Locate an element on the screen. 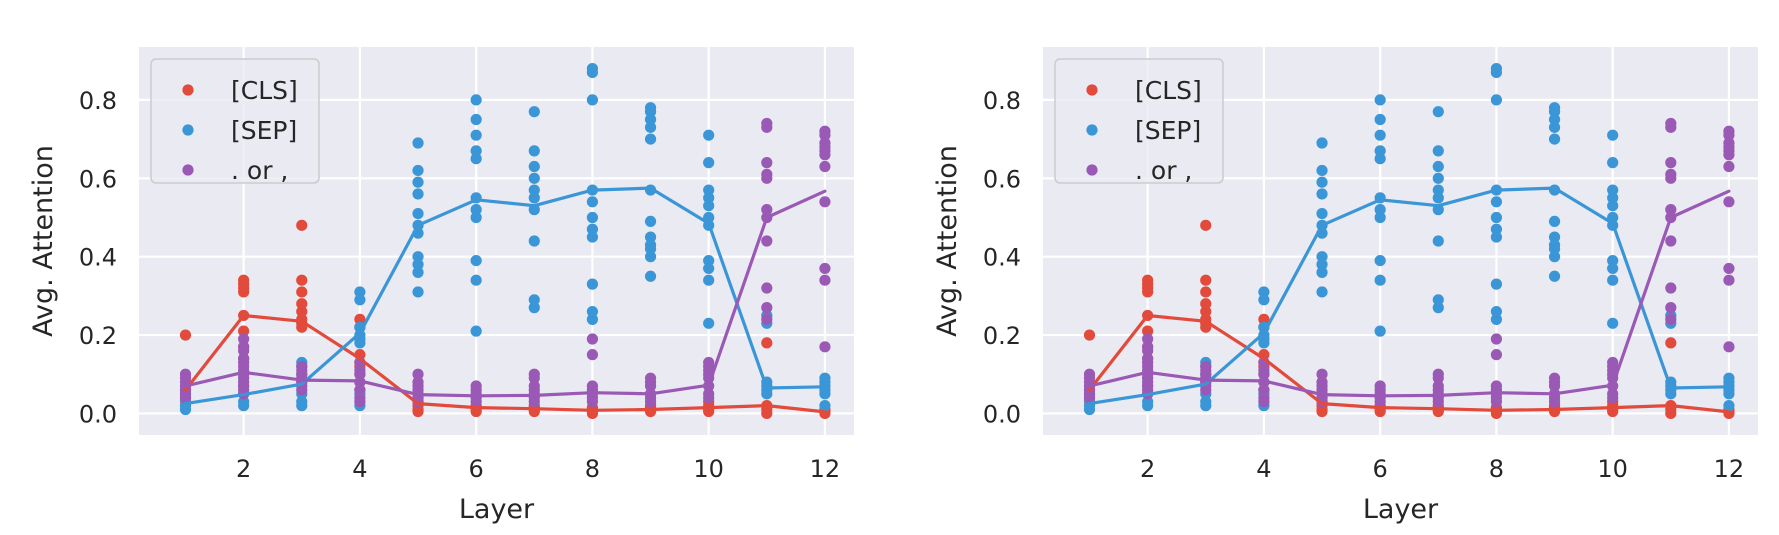 This screenshot has width=1779, height=535. x-tick-label: 6 is located at coordinates (476, 469).